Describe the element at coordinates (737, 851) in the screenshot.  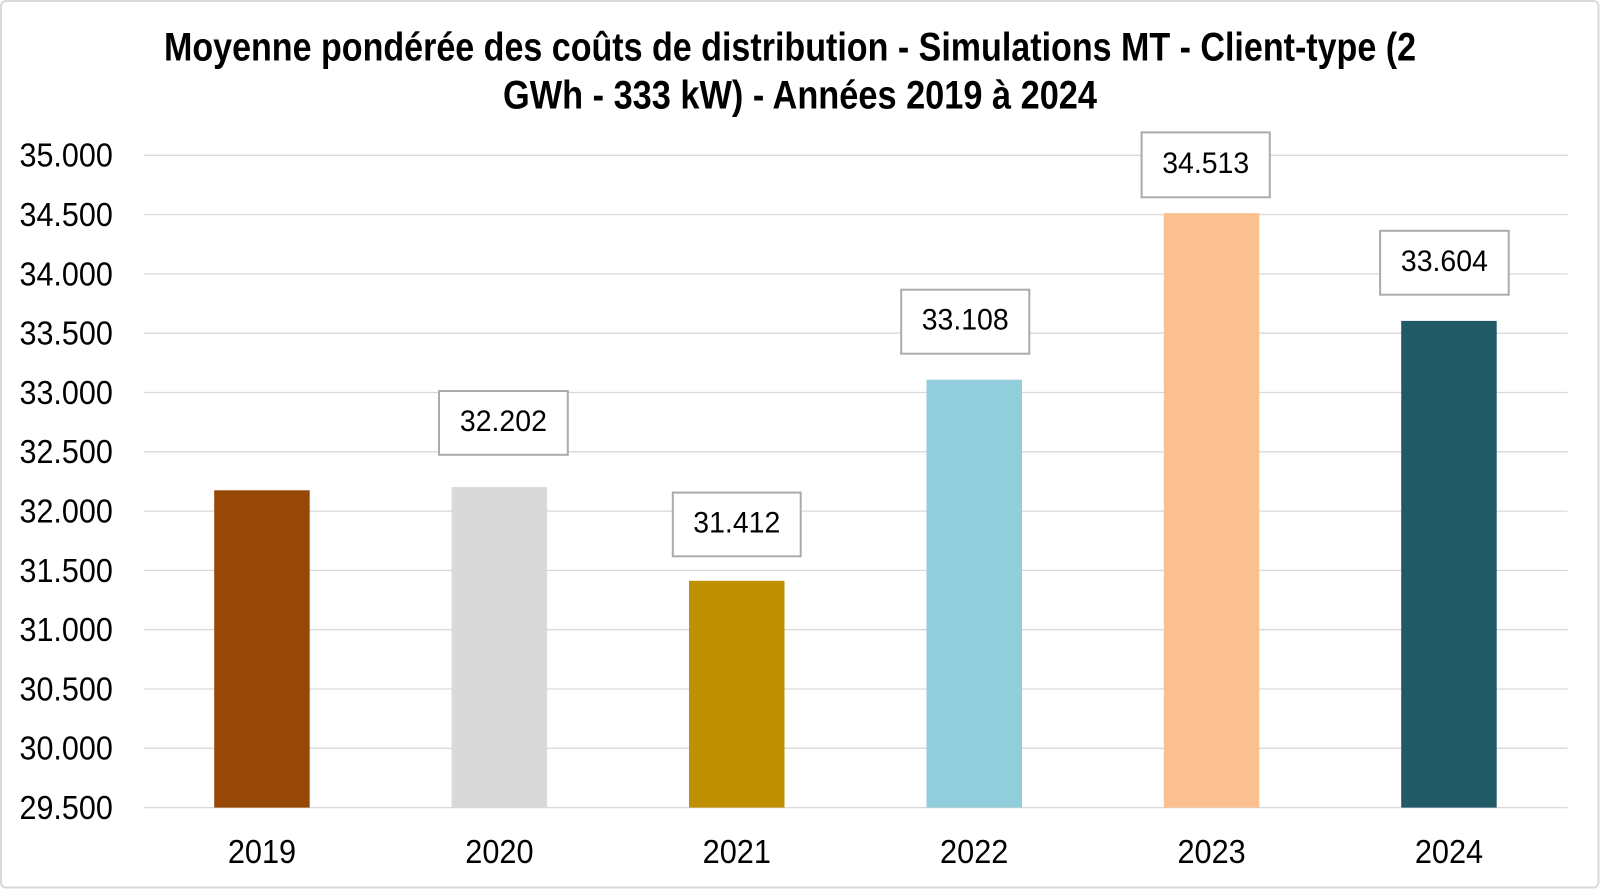
I see `svg-text: 2021` at that location.